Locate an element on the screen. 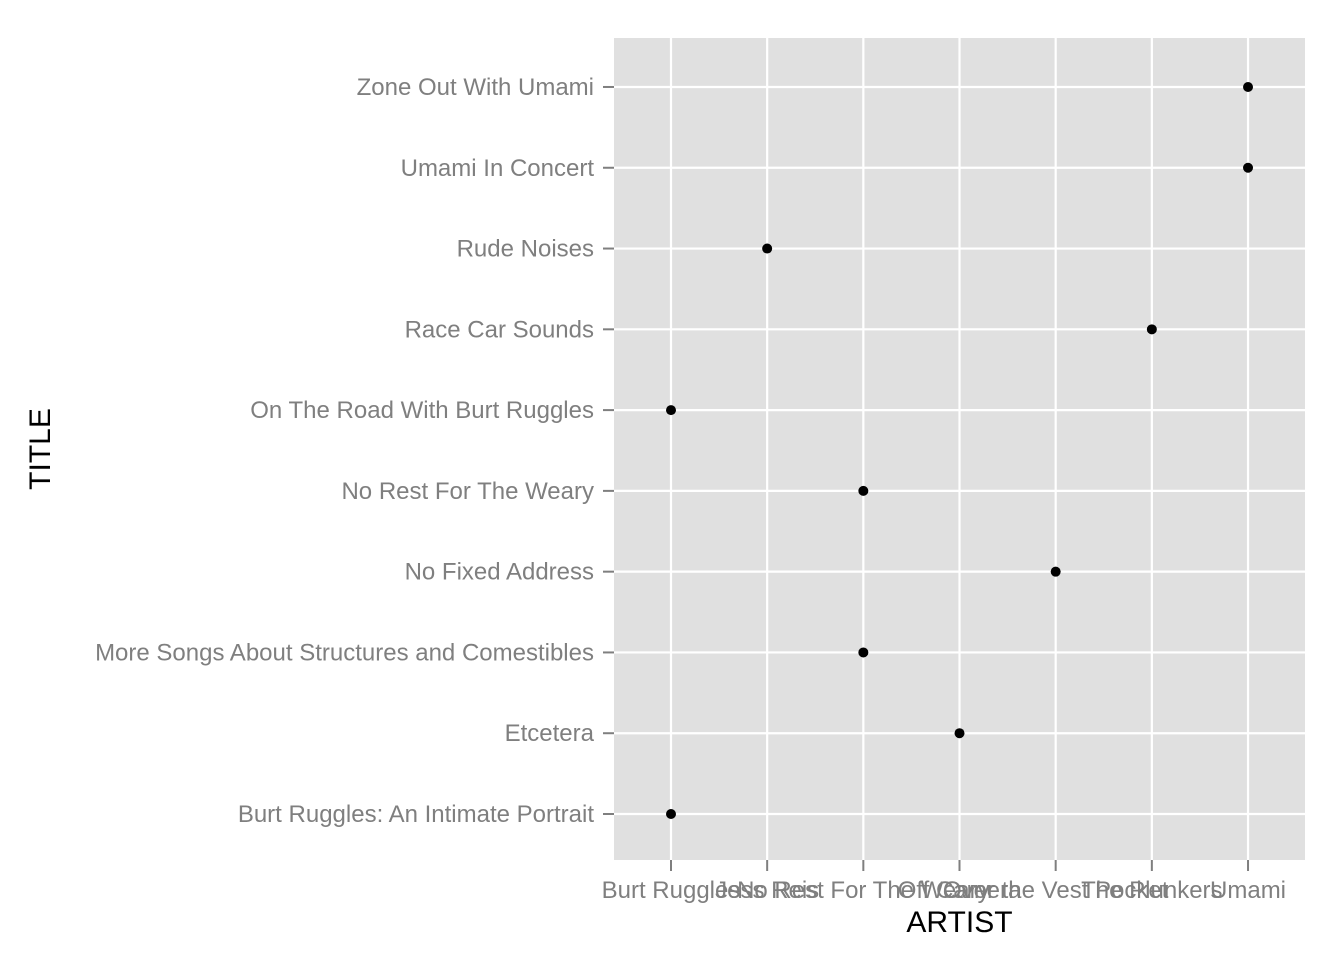 Image resolution: width=1344 pixels, height=960 pixels. x-tick-label: Umami is located at coordinates (1248, 890).